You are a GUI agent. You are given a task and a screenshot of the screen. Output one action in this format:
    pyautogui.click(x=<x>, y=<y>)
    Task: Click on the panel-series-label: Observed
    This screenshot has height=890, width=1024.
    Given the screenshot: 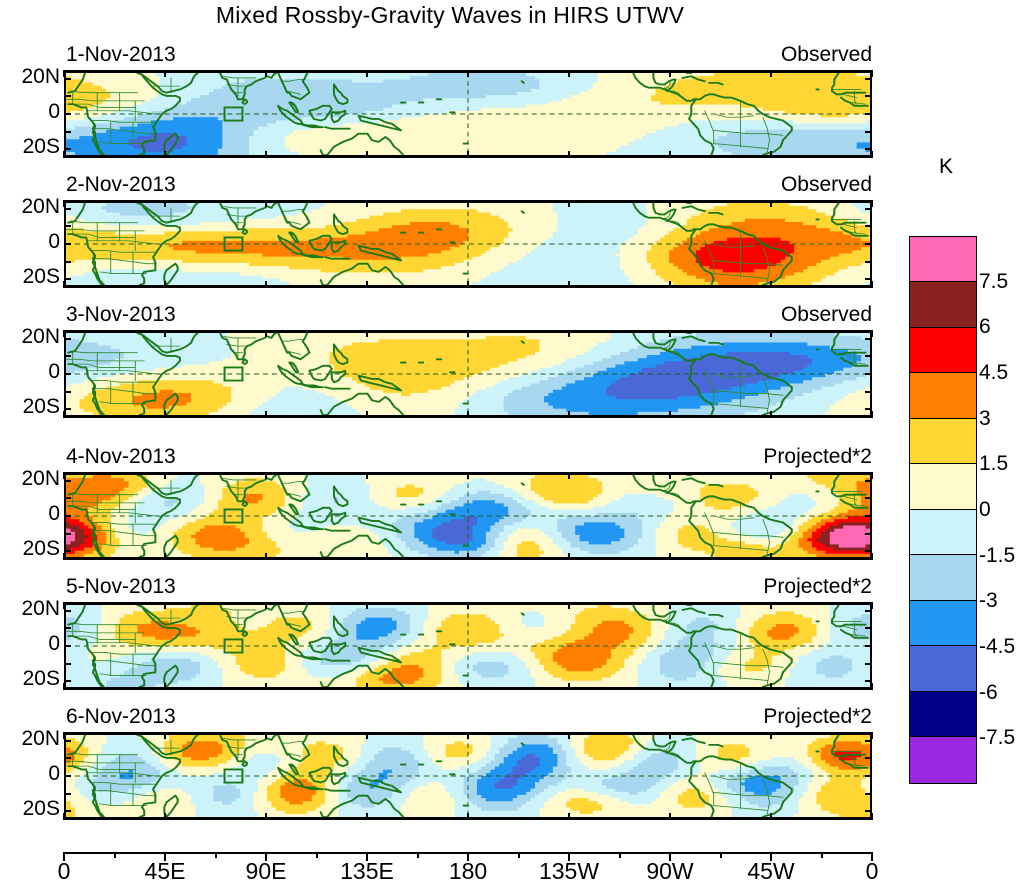 What is the action you would take?
    pyautogui.click(x=826, y=54)
    